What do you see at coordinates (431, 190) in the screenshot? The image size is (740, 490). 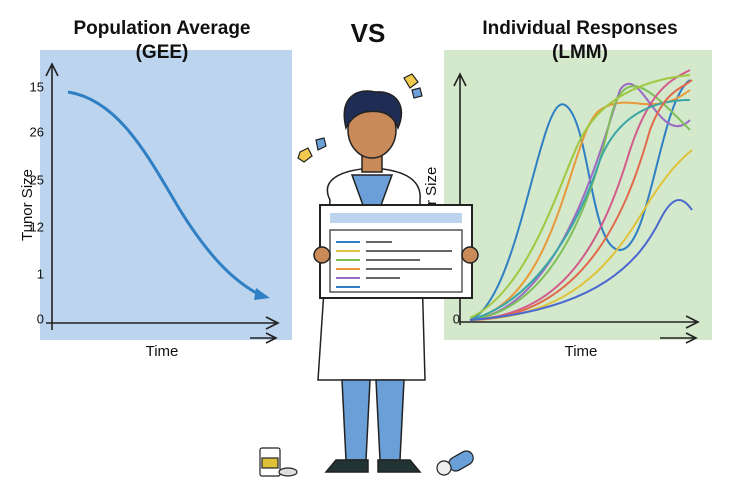 I see `y-axis-label: or Size` at bounding box center [431, 190].